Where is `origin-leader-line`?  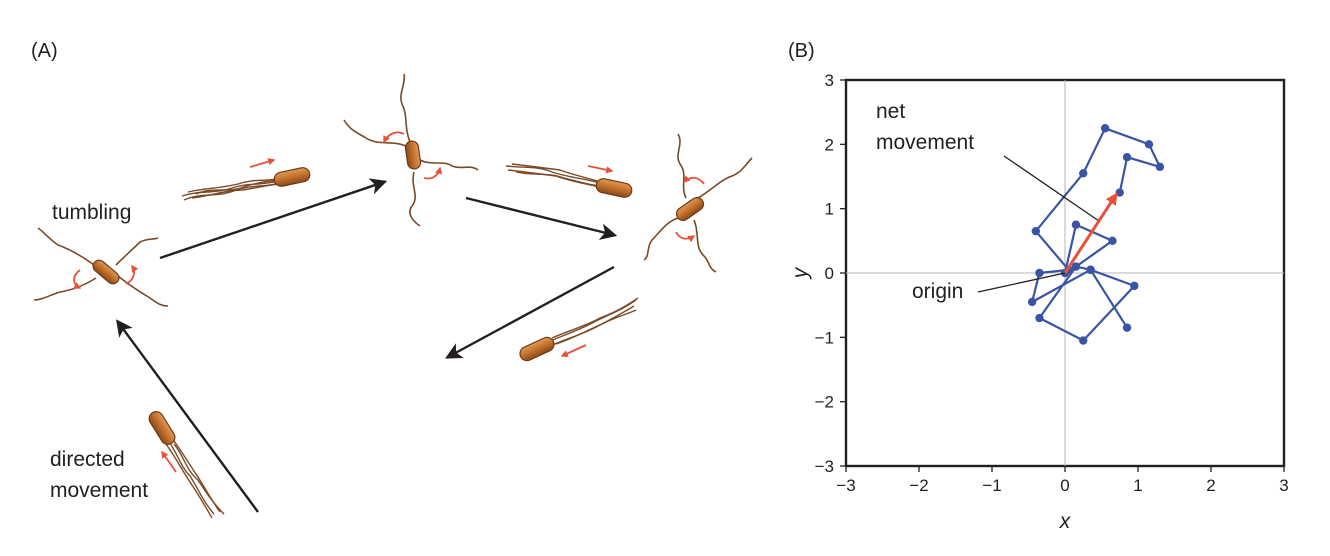
origin-leader-line is located at coordinates (1021, 282).